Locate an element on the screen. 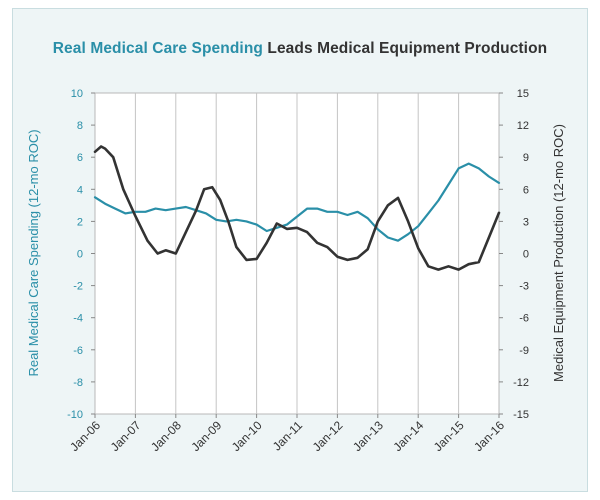  y-right-tick-label: -9 is located at coordinates (524, 351).